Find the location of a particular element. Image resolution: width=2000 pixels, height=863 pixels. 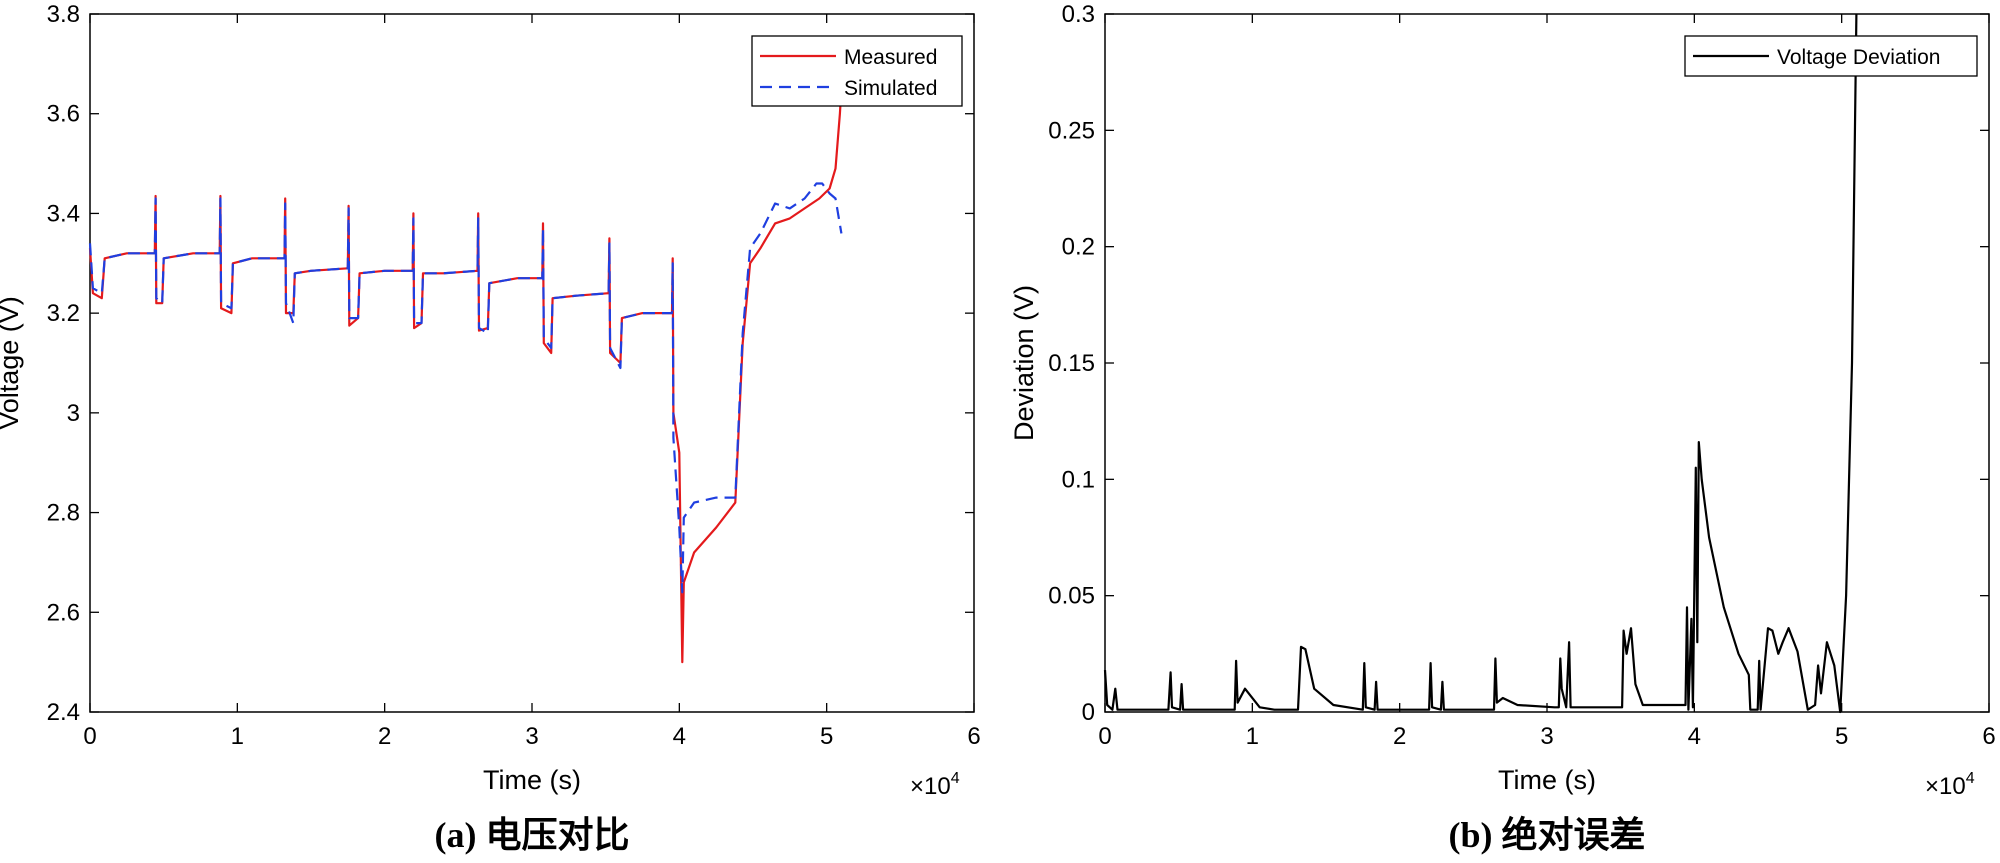

voltage-y-tick-label: 3 is located at coordinates (73, 413).